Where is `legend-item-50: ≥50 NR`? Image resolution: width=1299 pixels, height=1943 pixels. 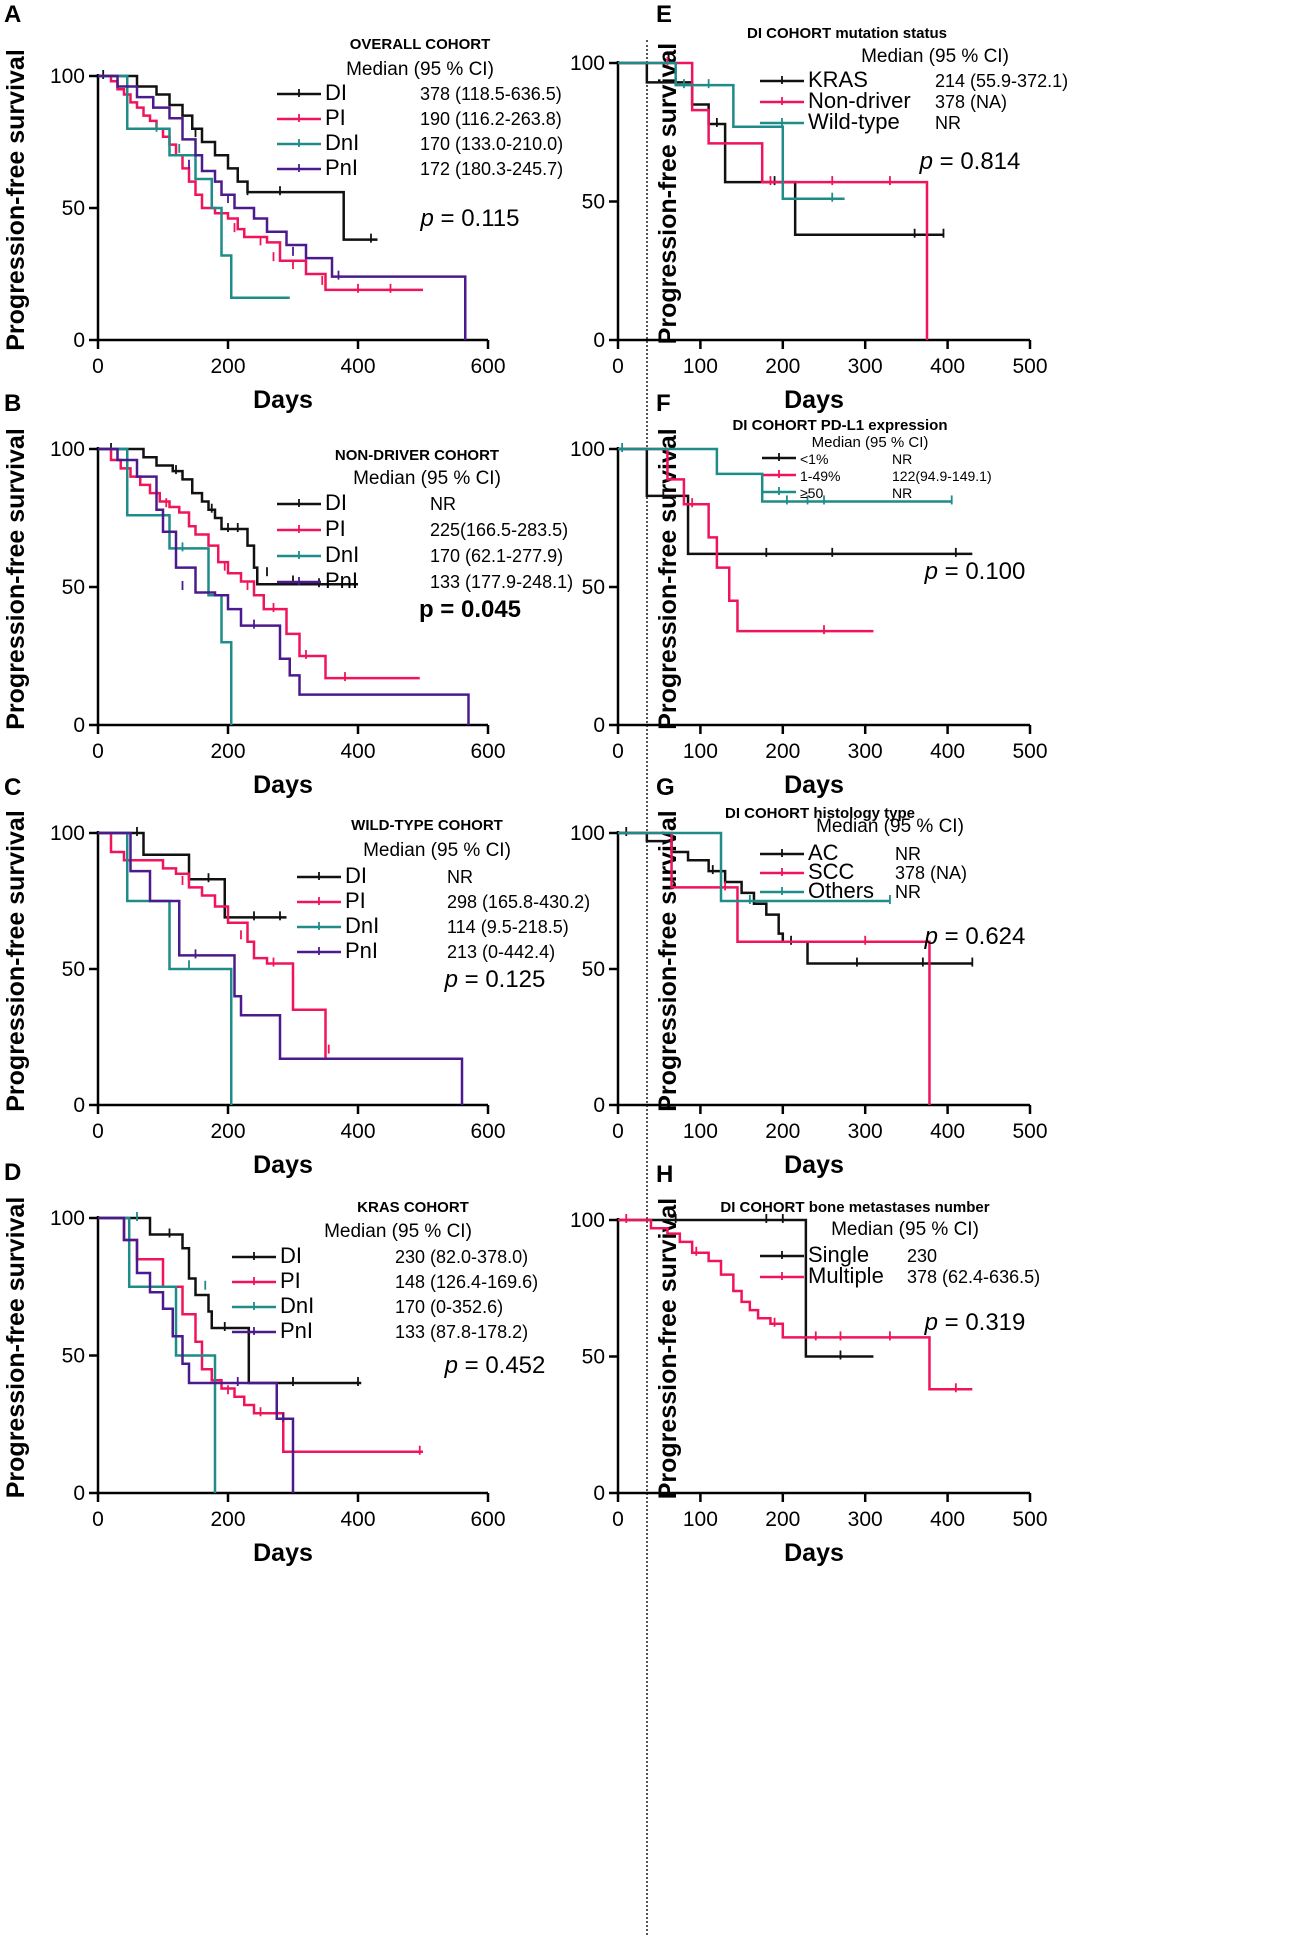 legend-item-50: ≥50 NR is located at coordinates (837, 493).